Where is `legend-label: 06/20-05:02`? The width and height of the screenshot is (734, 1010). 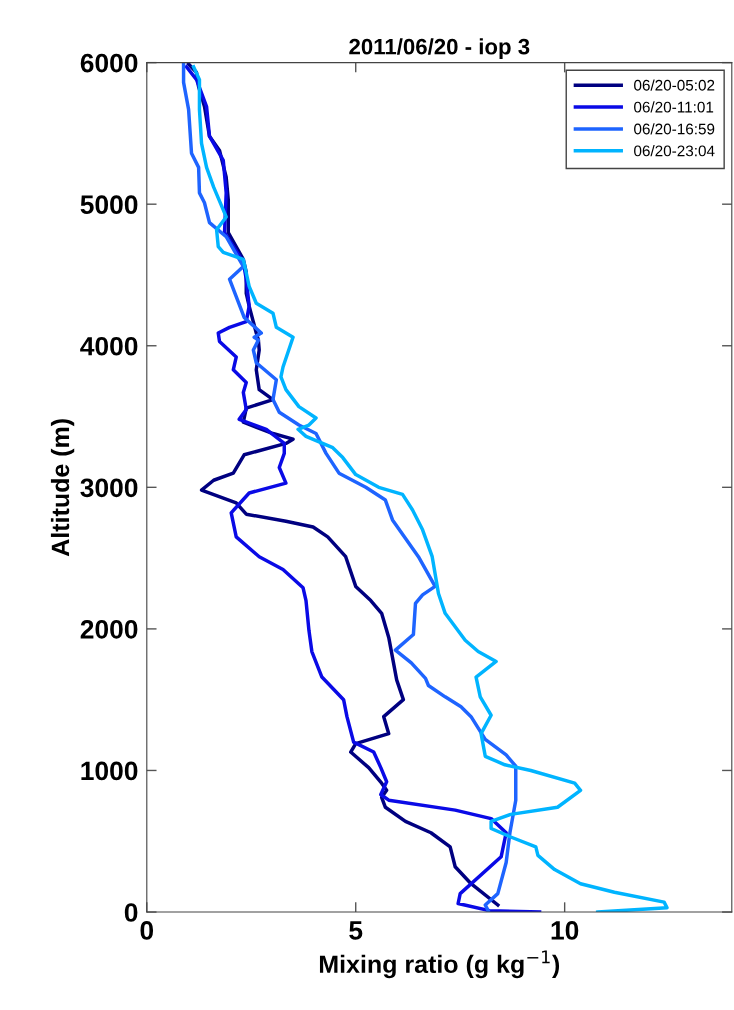
legend-label: 06/20-05:02 is located at coordinates (674, 85).